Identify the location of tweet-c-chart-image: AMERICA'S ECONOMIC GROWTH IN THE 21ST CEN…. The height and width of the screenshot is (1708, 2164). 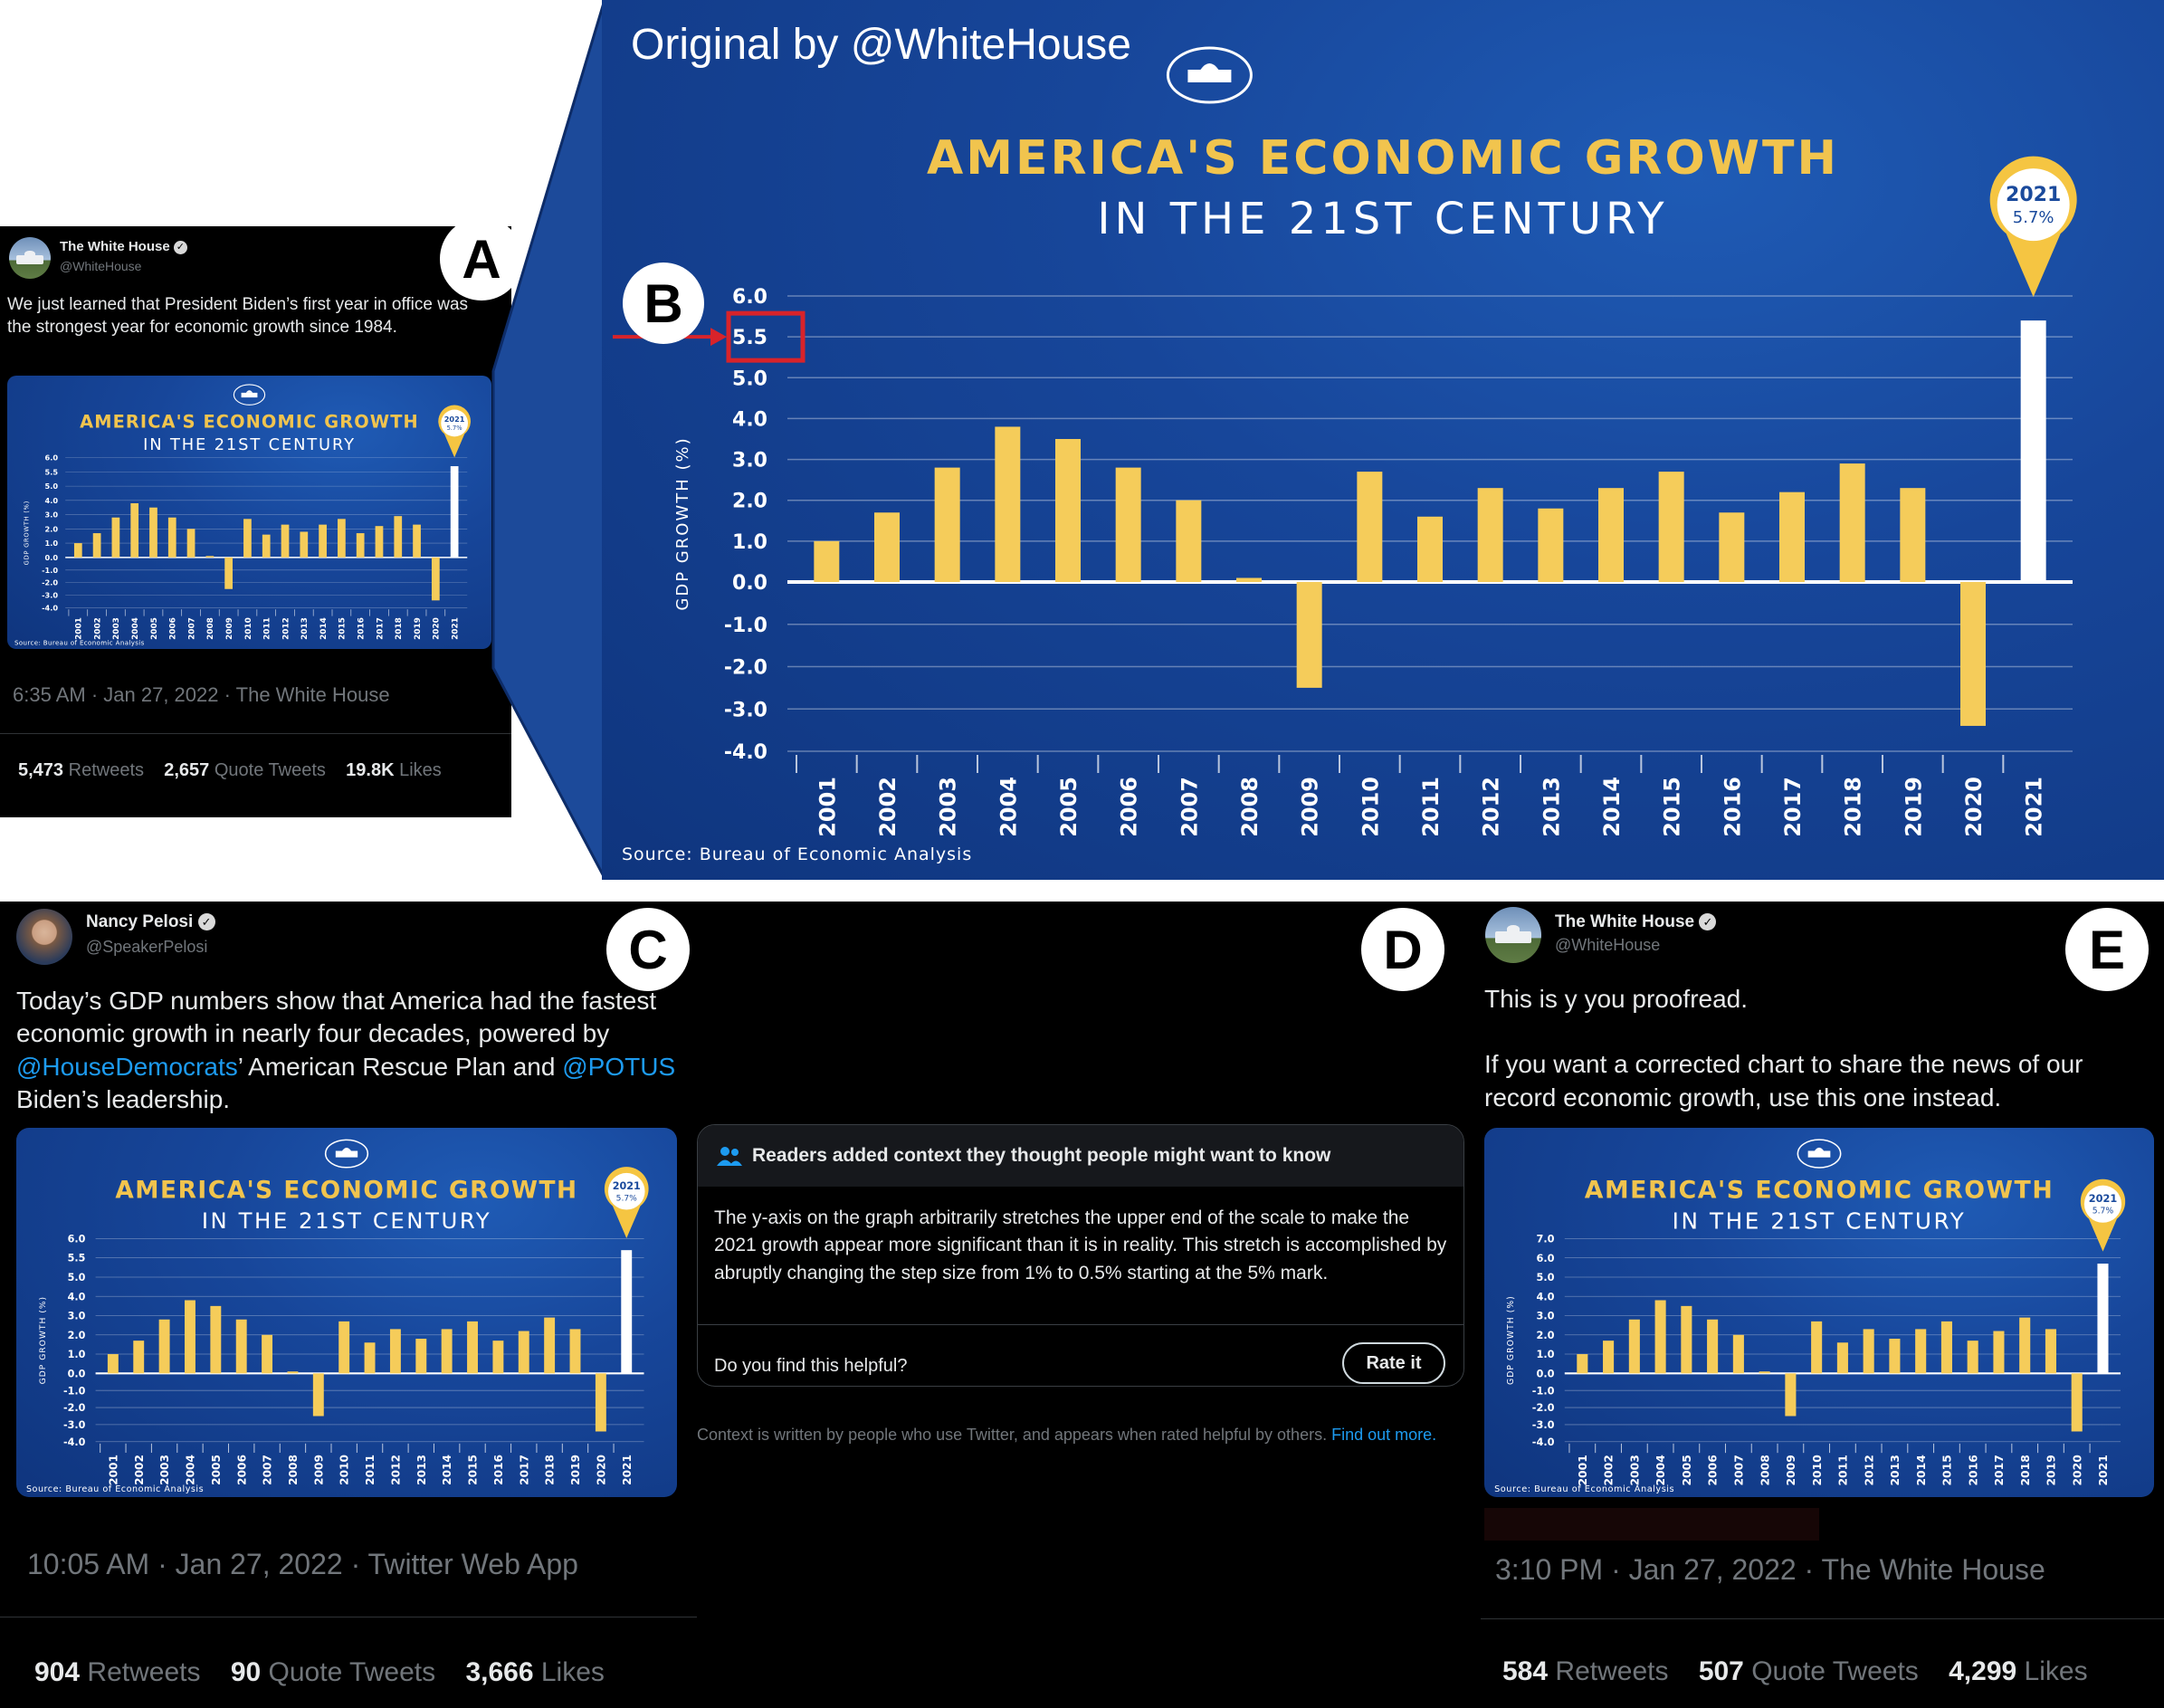
(346, 1313).